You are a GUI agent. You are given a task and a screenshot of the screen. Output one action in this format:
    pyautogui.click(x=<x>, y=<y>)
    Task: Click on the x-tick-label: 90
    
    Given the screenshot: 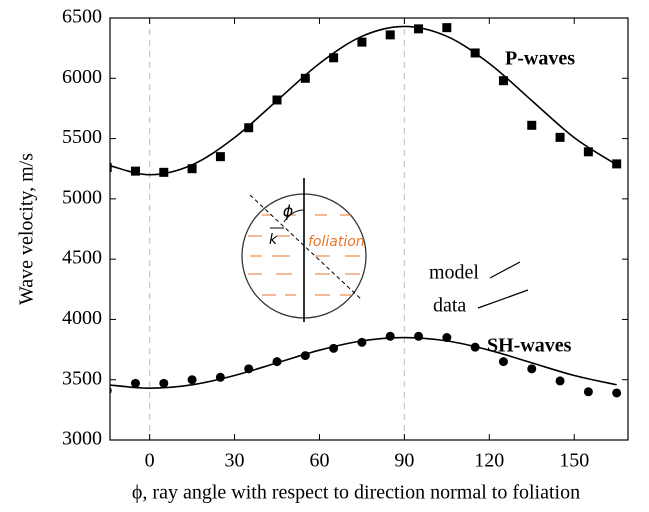 What is the action you would take?
    pyautogui.click(x=404, y=461)
    